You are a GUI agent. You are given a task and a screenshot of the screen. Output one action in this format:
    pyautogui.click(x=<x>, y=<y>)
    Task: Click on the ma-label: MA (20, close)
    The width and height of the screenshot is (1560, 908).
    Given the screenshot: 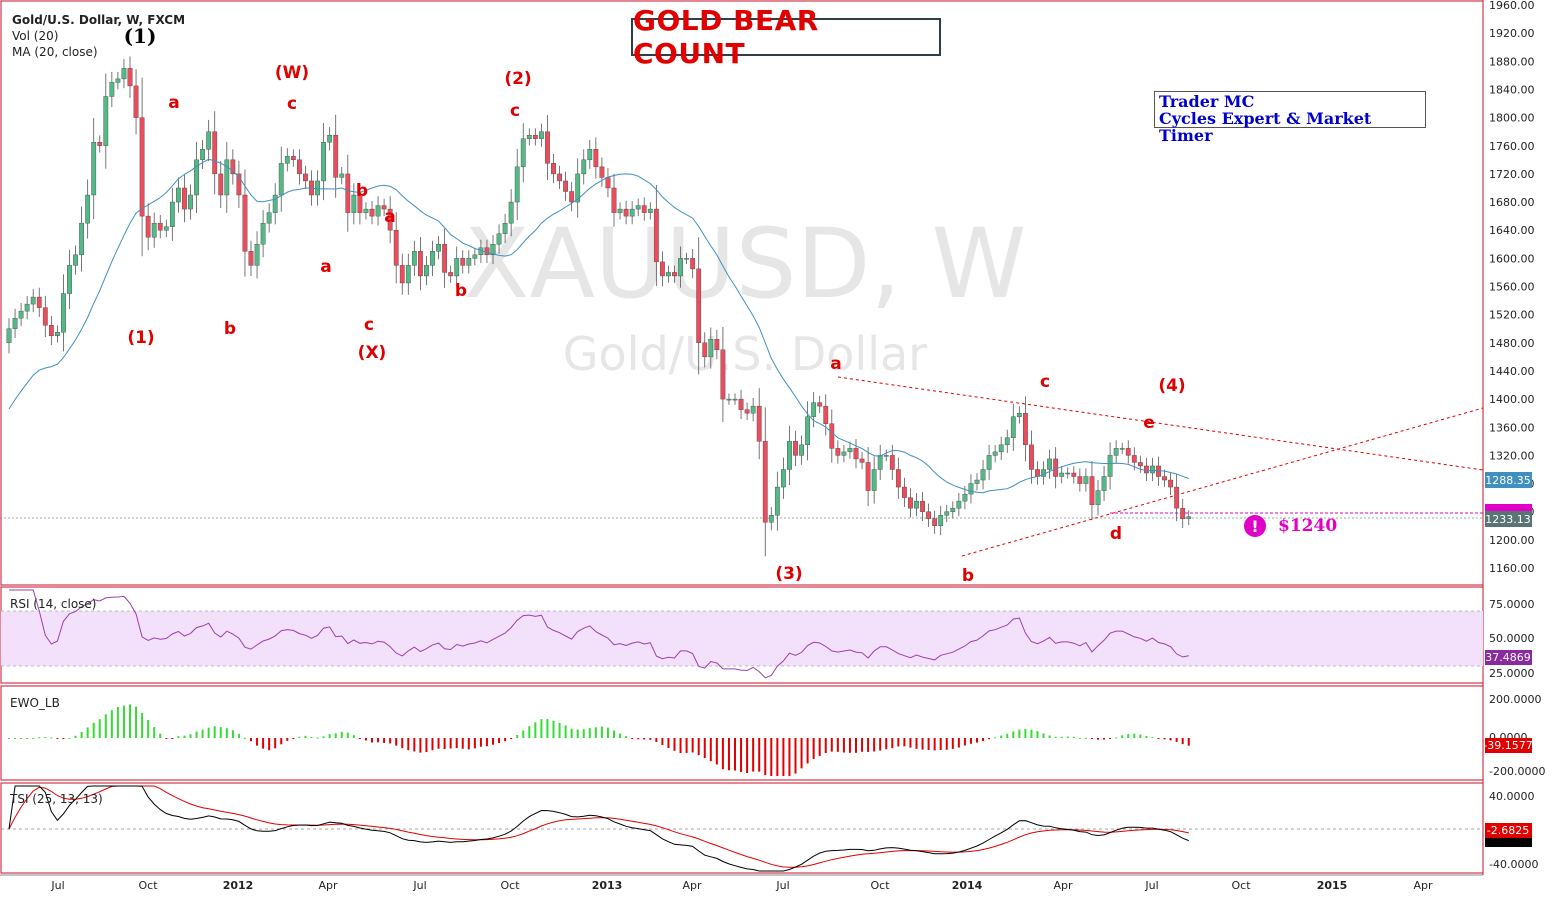 What is the action you would take?
    pyautogui.click(x=55, y=52)
    